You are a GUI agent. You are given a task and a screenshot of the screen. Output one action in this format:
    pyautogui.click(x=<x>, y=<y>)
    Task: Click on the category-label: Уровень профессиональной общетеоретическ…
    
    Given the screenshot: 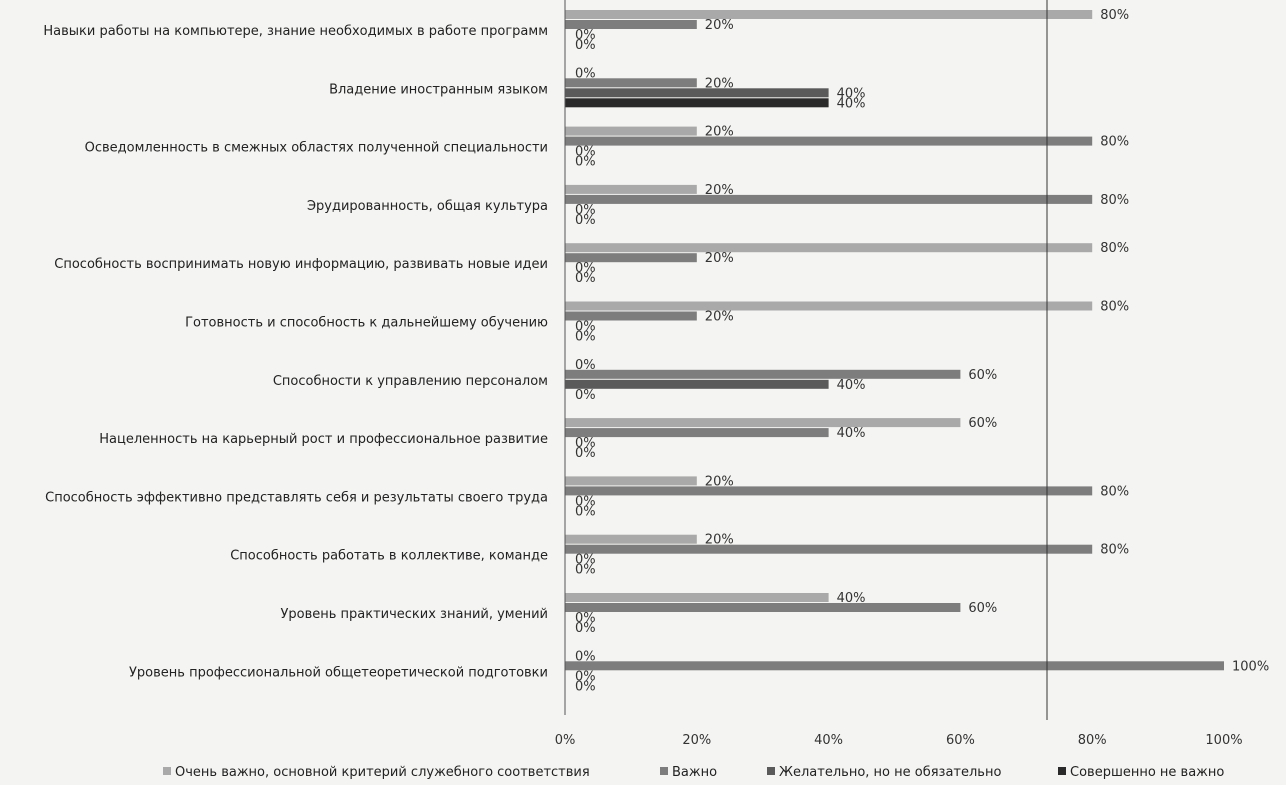 What is the action you would take?
    pyautogui.click(x=338, y=672)
    